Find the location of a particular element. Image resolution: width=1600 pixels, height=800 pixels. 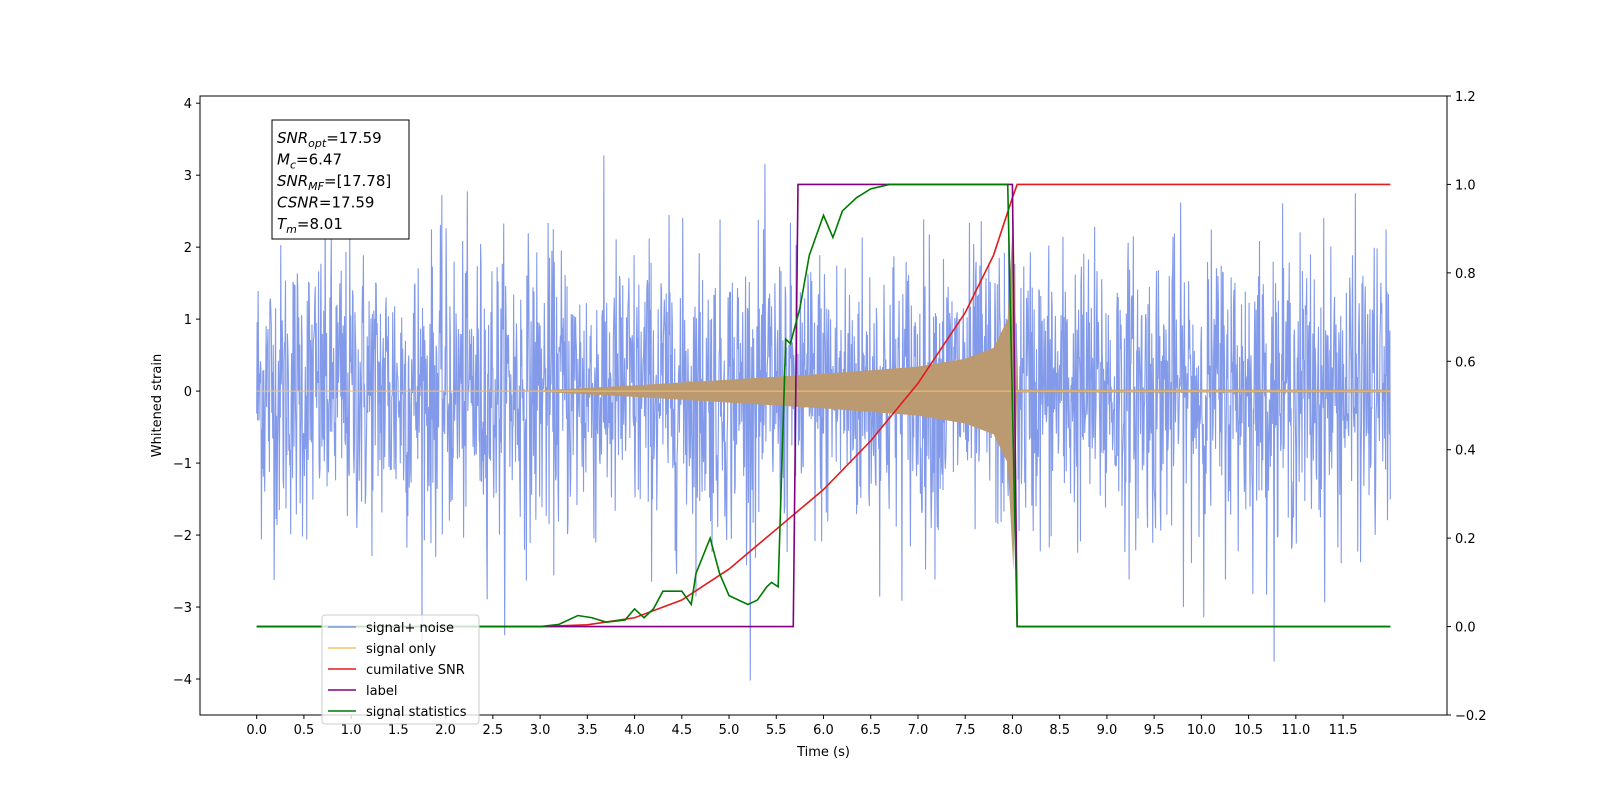

left-y-tick-label: −1 is located at coordinates (182, 464).